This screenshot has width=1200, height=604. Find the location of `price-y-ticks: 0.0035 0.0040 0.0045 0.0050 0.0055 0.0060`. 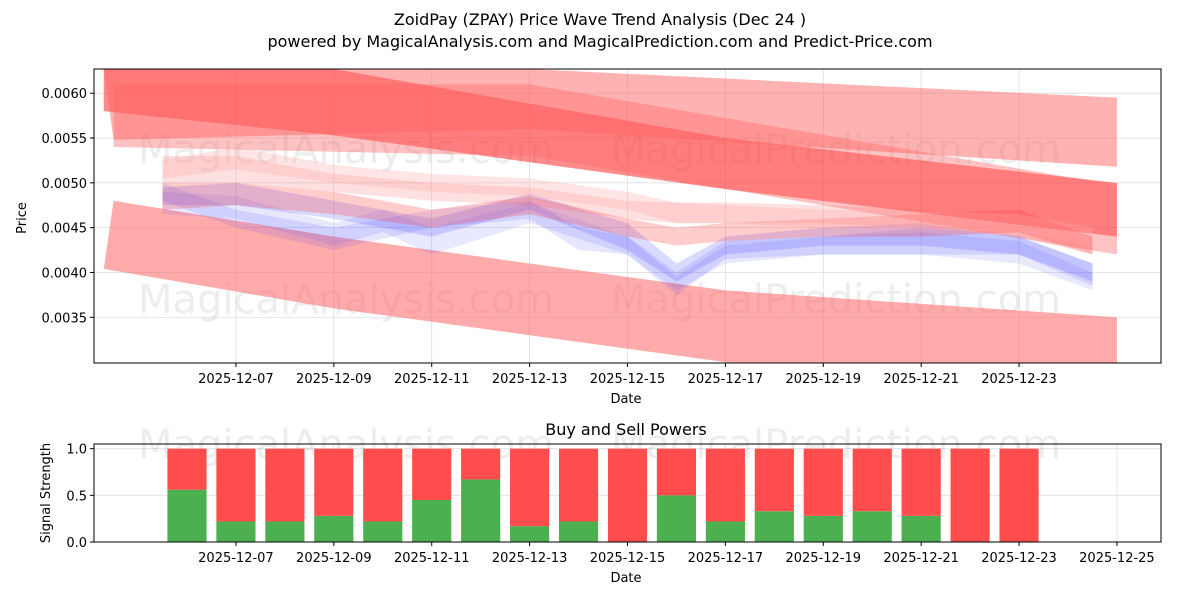

price-y-ticks: 0.0035 0.0040 0.0045 0.0050 0.0055 0.0060 is located at coordinates (68, 206).